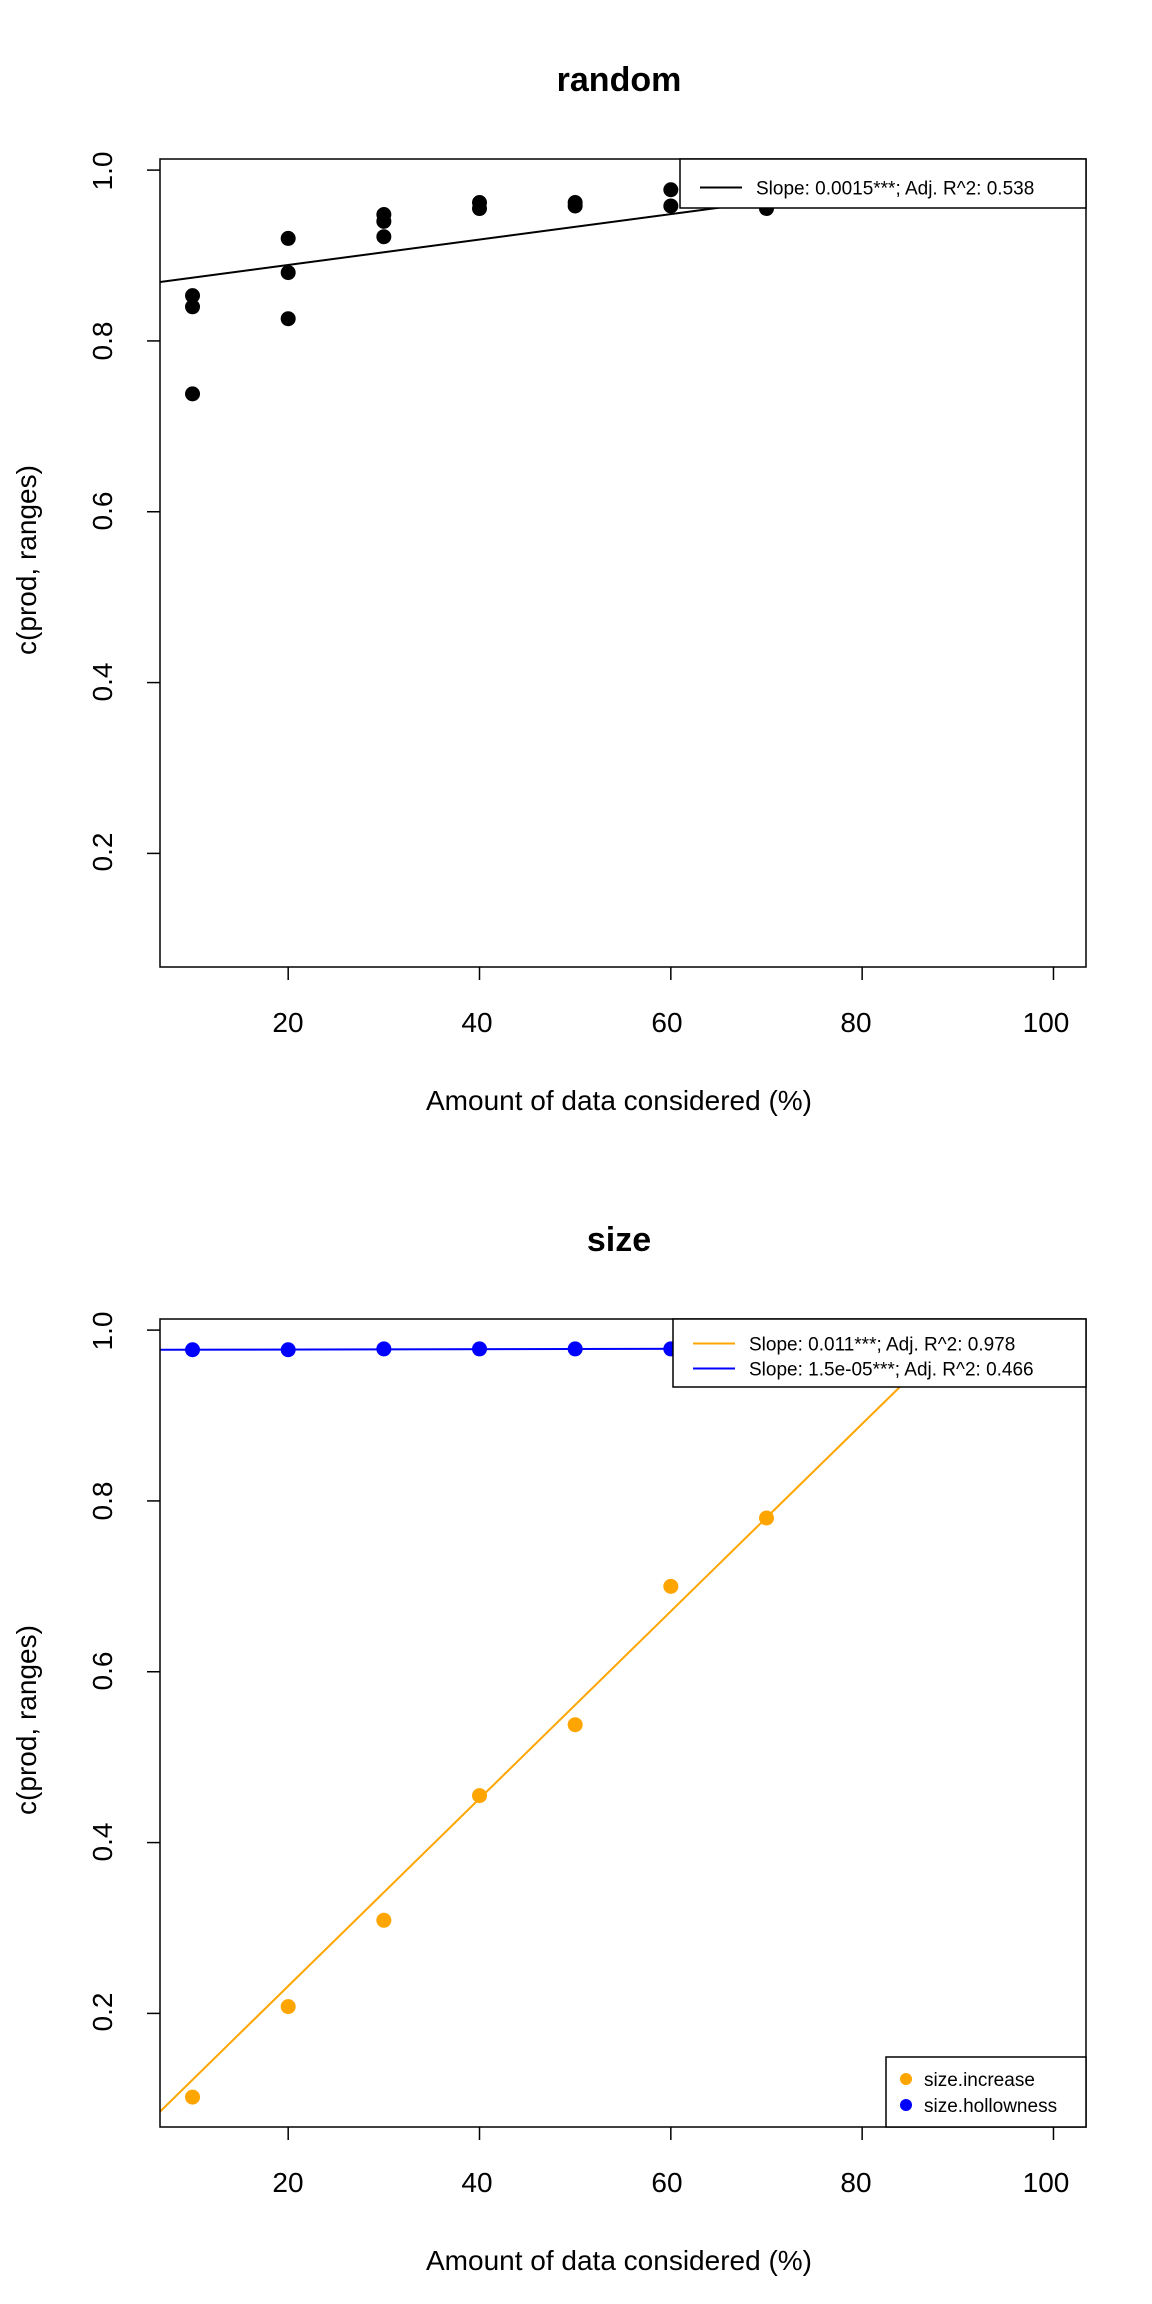 The width and height of the screenshot is (1152, 2304). I want to click on fit-legend: Slope: 0.0015***; Adj. R^2: 0.538, so click(883, 183).